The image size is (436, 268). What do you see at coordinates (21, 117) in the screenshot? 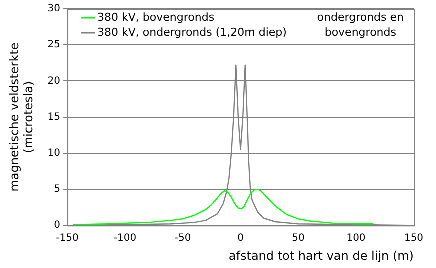
I see `y-axis-title: magnetische veldsterkte (microtesla)` at bounding box center [21, 117].